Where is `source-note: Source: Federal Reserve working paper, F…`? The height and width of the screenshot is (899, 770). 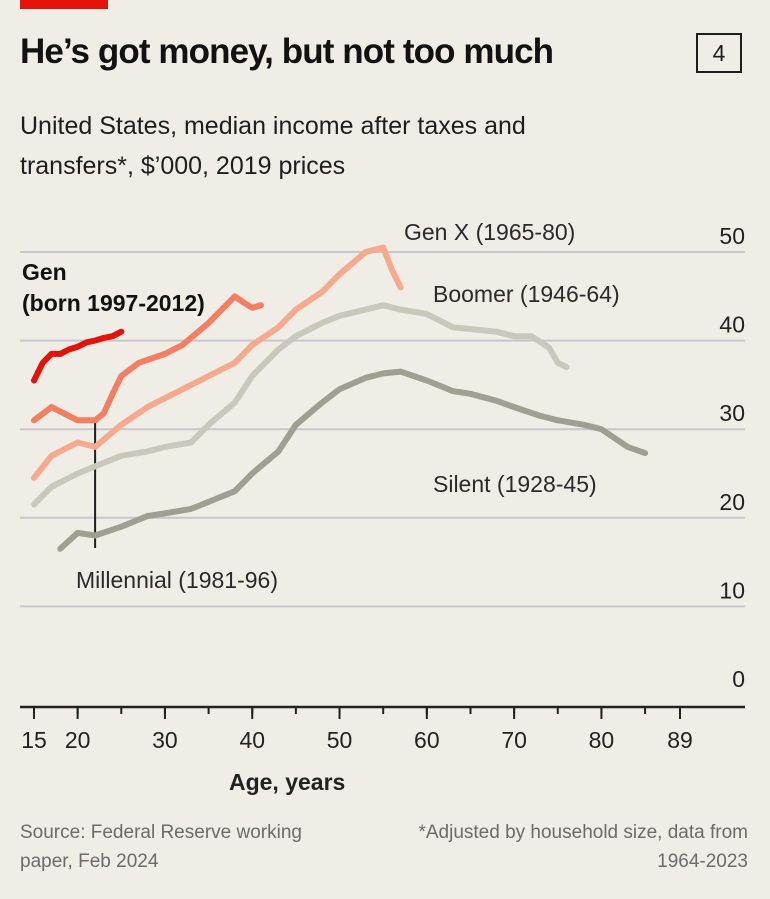
source-note: Source: Federal Reserve working paper, F… is located at coordinates (161, 847).